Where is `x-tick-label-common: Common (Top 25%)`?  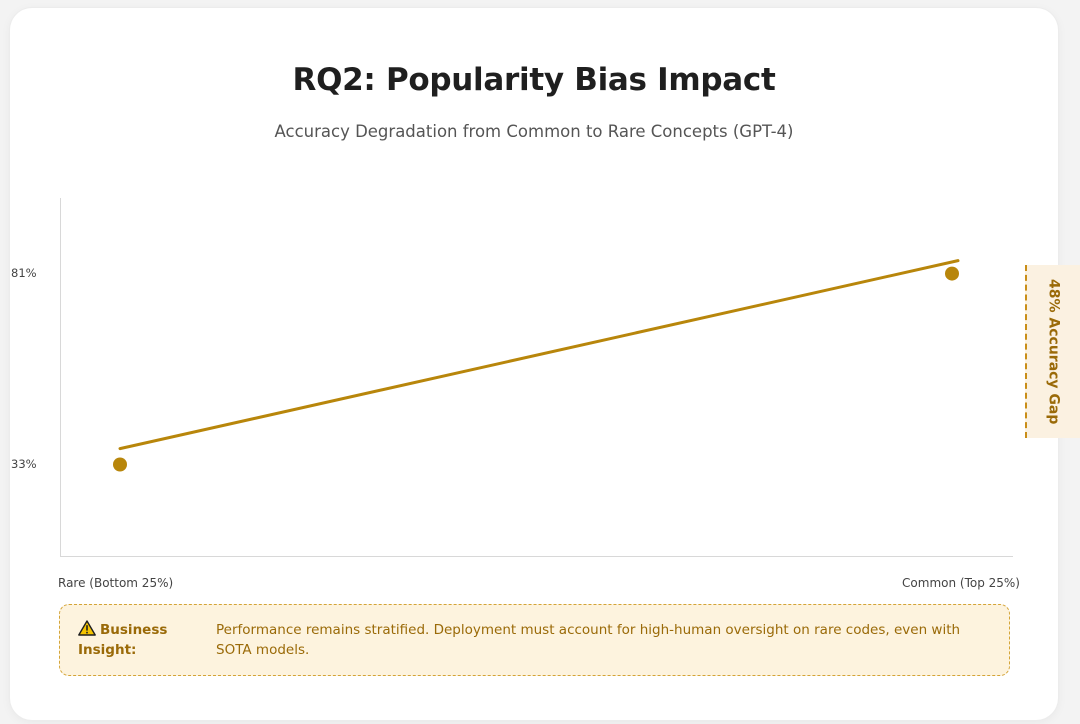 x-tick-label-common: Common (Top 25%) is located at coordinates (961, 583).